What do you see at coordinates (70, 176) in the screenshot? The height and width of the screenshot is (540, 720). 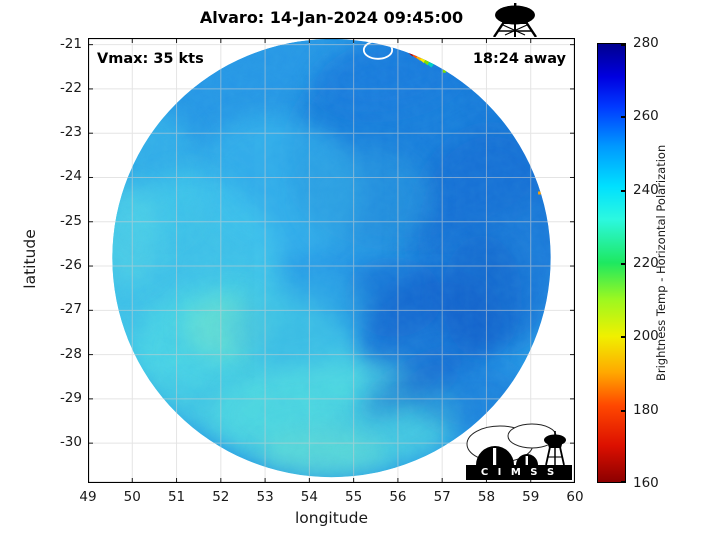 I see `y-tick-label: -24` at bounding box center [70, 176].